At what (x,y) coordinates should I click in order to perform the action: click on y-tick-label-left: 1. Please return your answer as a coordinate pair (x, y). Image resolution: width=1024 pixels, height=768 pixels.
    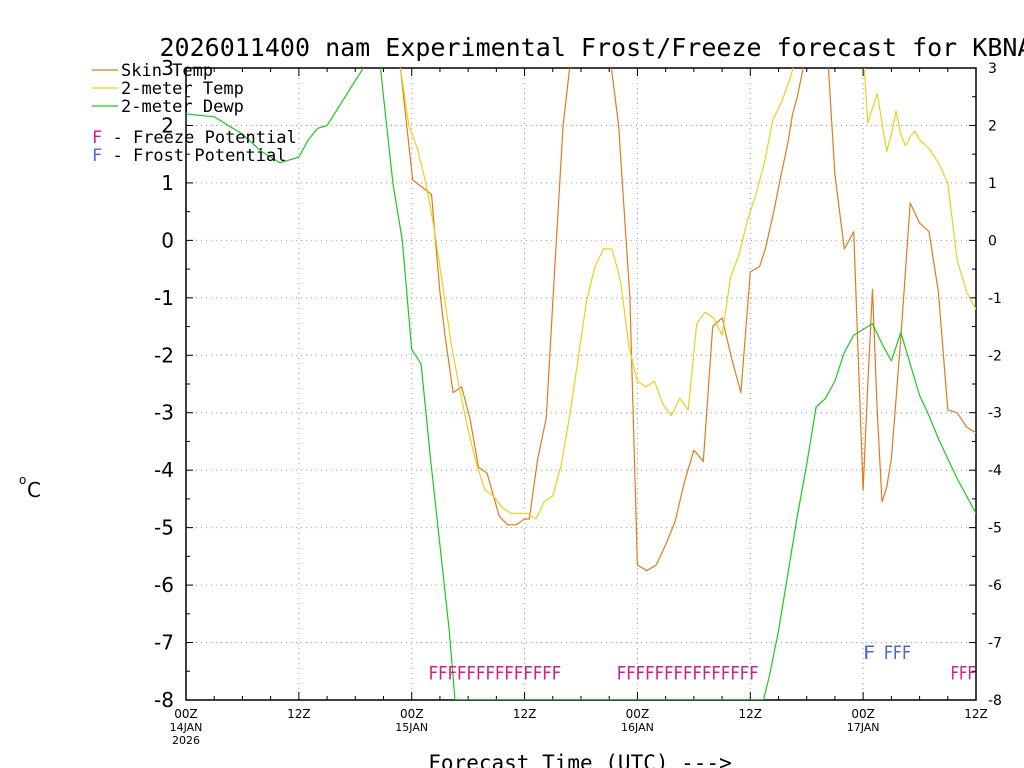
    Looking at the image, I should click on (167, 183).